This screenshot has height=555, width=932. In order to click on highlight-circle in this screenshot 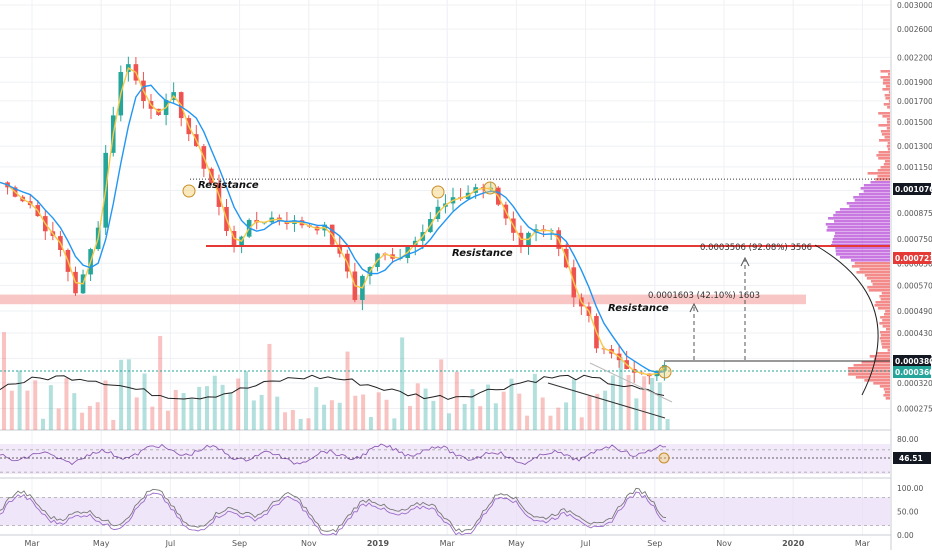, I will do `click(438, 192)`.